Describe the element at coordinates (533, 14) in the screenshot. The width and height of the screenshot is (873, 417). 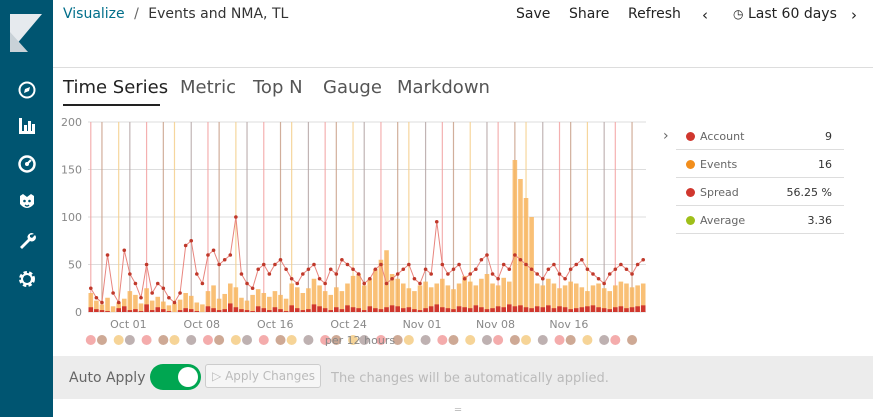
I see `save-button: Save` at that location.